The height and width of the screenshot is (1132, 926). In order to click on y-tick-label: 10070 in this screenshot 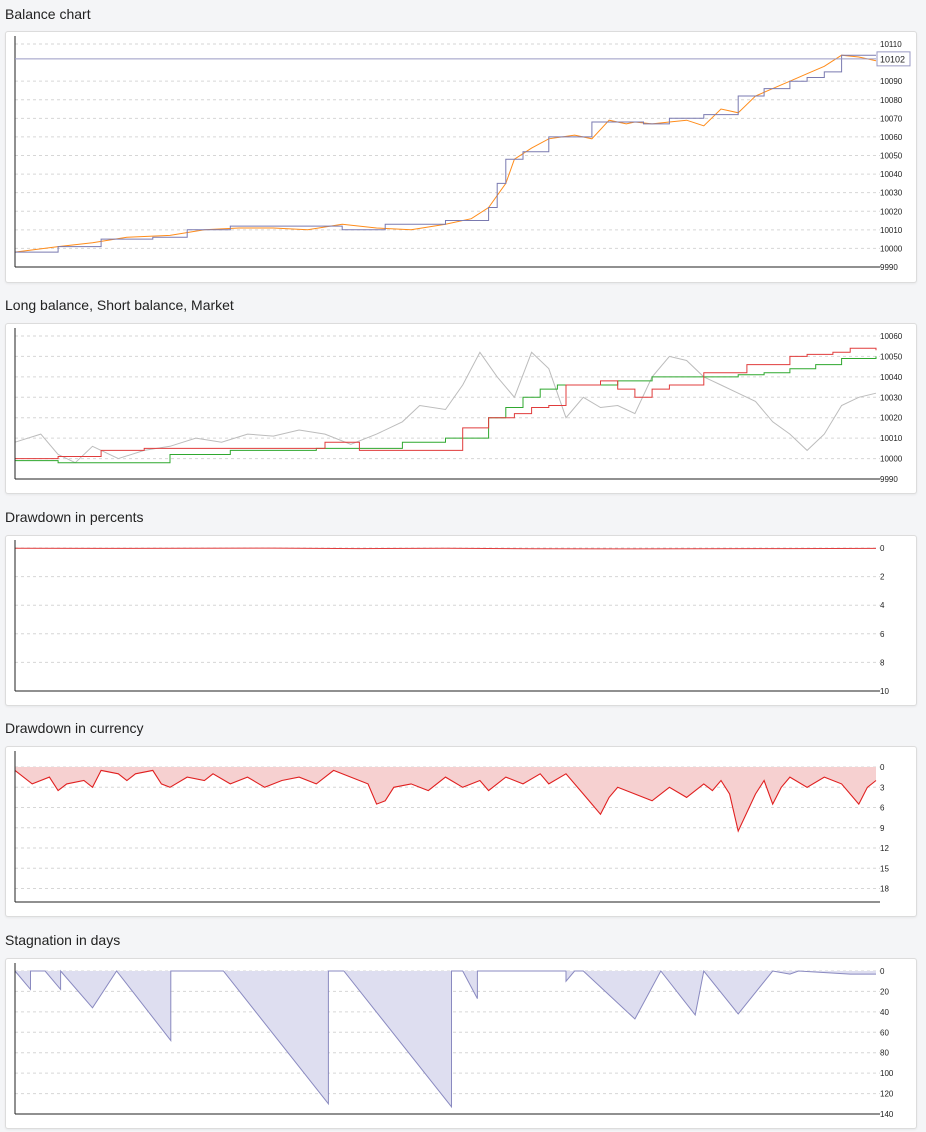, I will do `click(891, 118)`.